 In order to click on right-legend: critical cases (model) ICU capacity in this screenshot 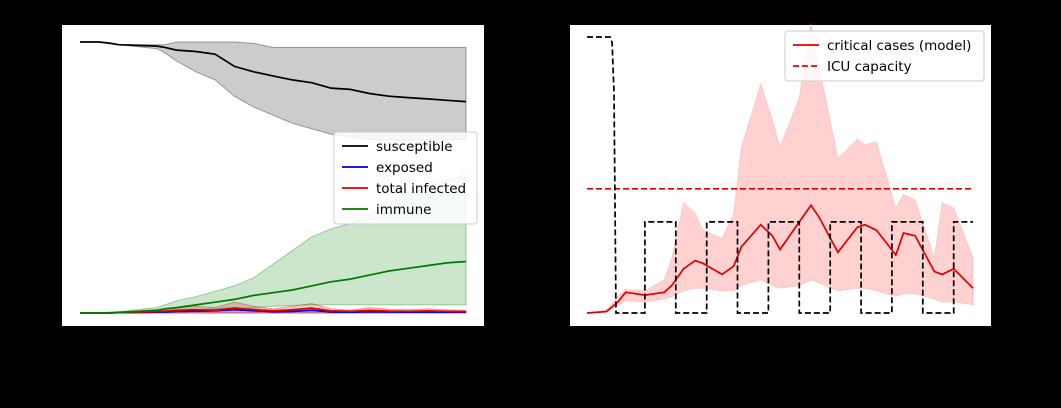, I will do `click(884, 56)`.